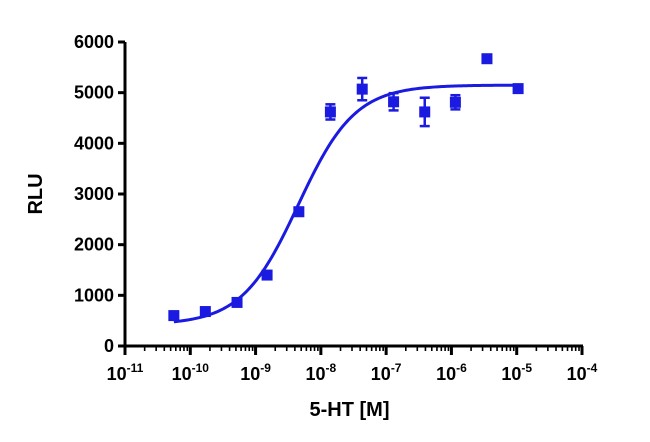 The width and height of the screenshot is (650, 442). I want to click on y-tick-label: 3000, so click(94, 194).